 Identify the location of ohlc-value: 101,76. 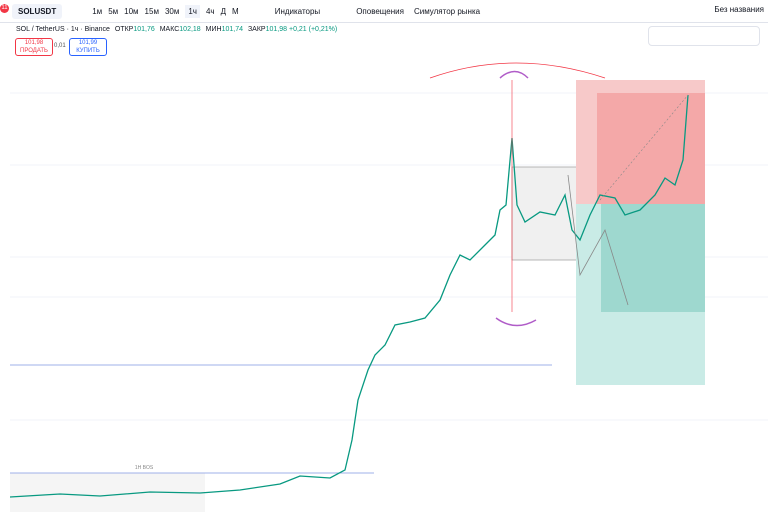
(144, 29).